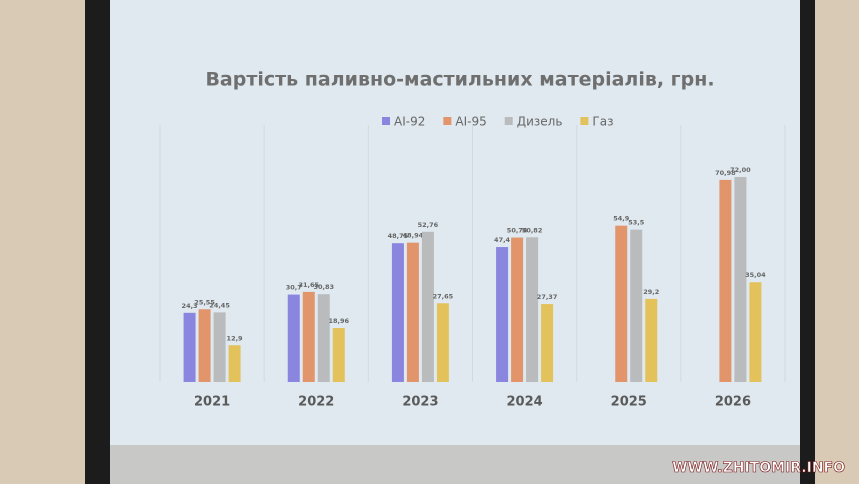 This screenshot has height=484, width=859. What do you see at coordinates (532, 230) in the screenshot?
I see `value-label: 50,82` at bounding box center [532, 230].